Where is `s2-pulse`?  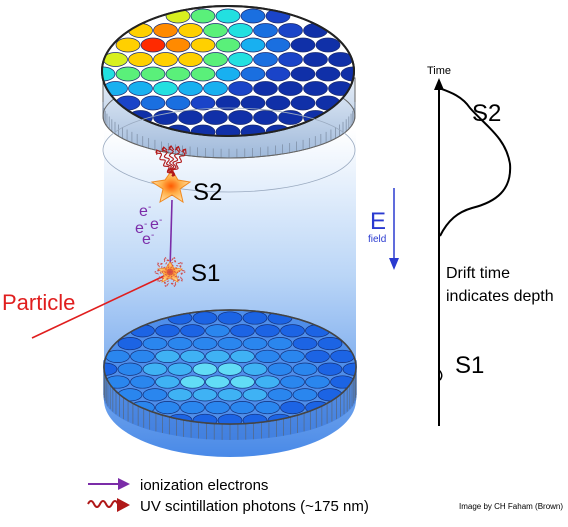
s2-pulse is located at coordinates (475, 162).